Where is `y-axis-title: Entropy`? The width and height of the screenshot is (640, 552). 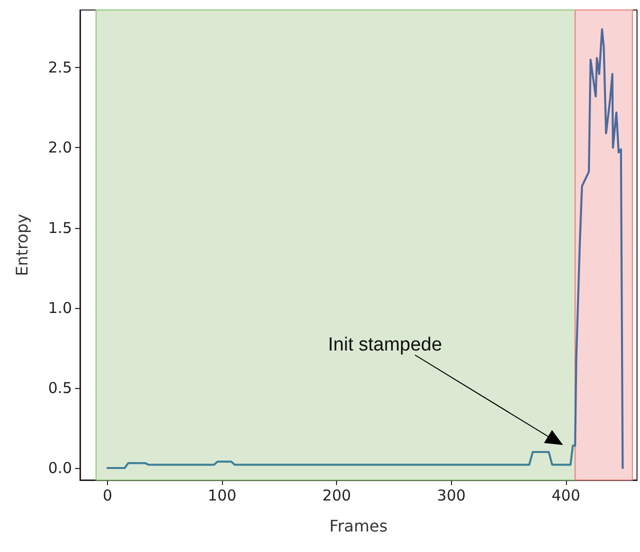 y-axis-title: Entropy is located at coordinates (22, 245).